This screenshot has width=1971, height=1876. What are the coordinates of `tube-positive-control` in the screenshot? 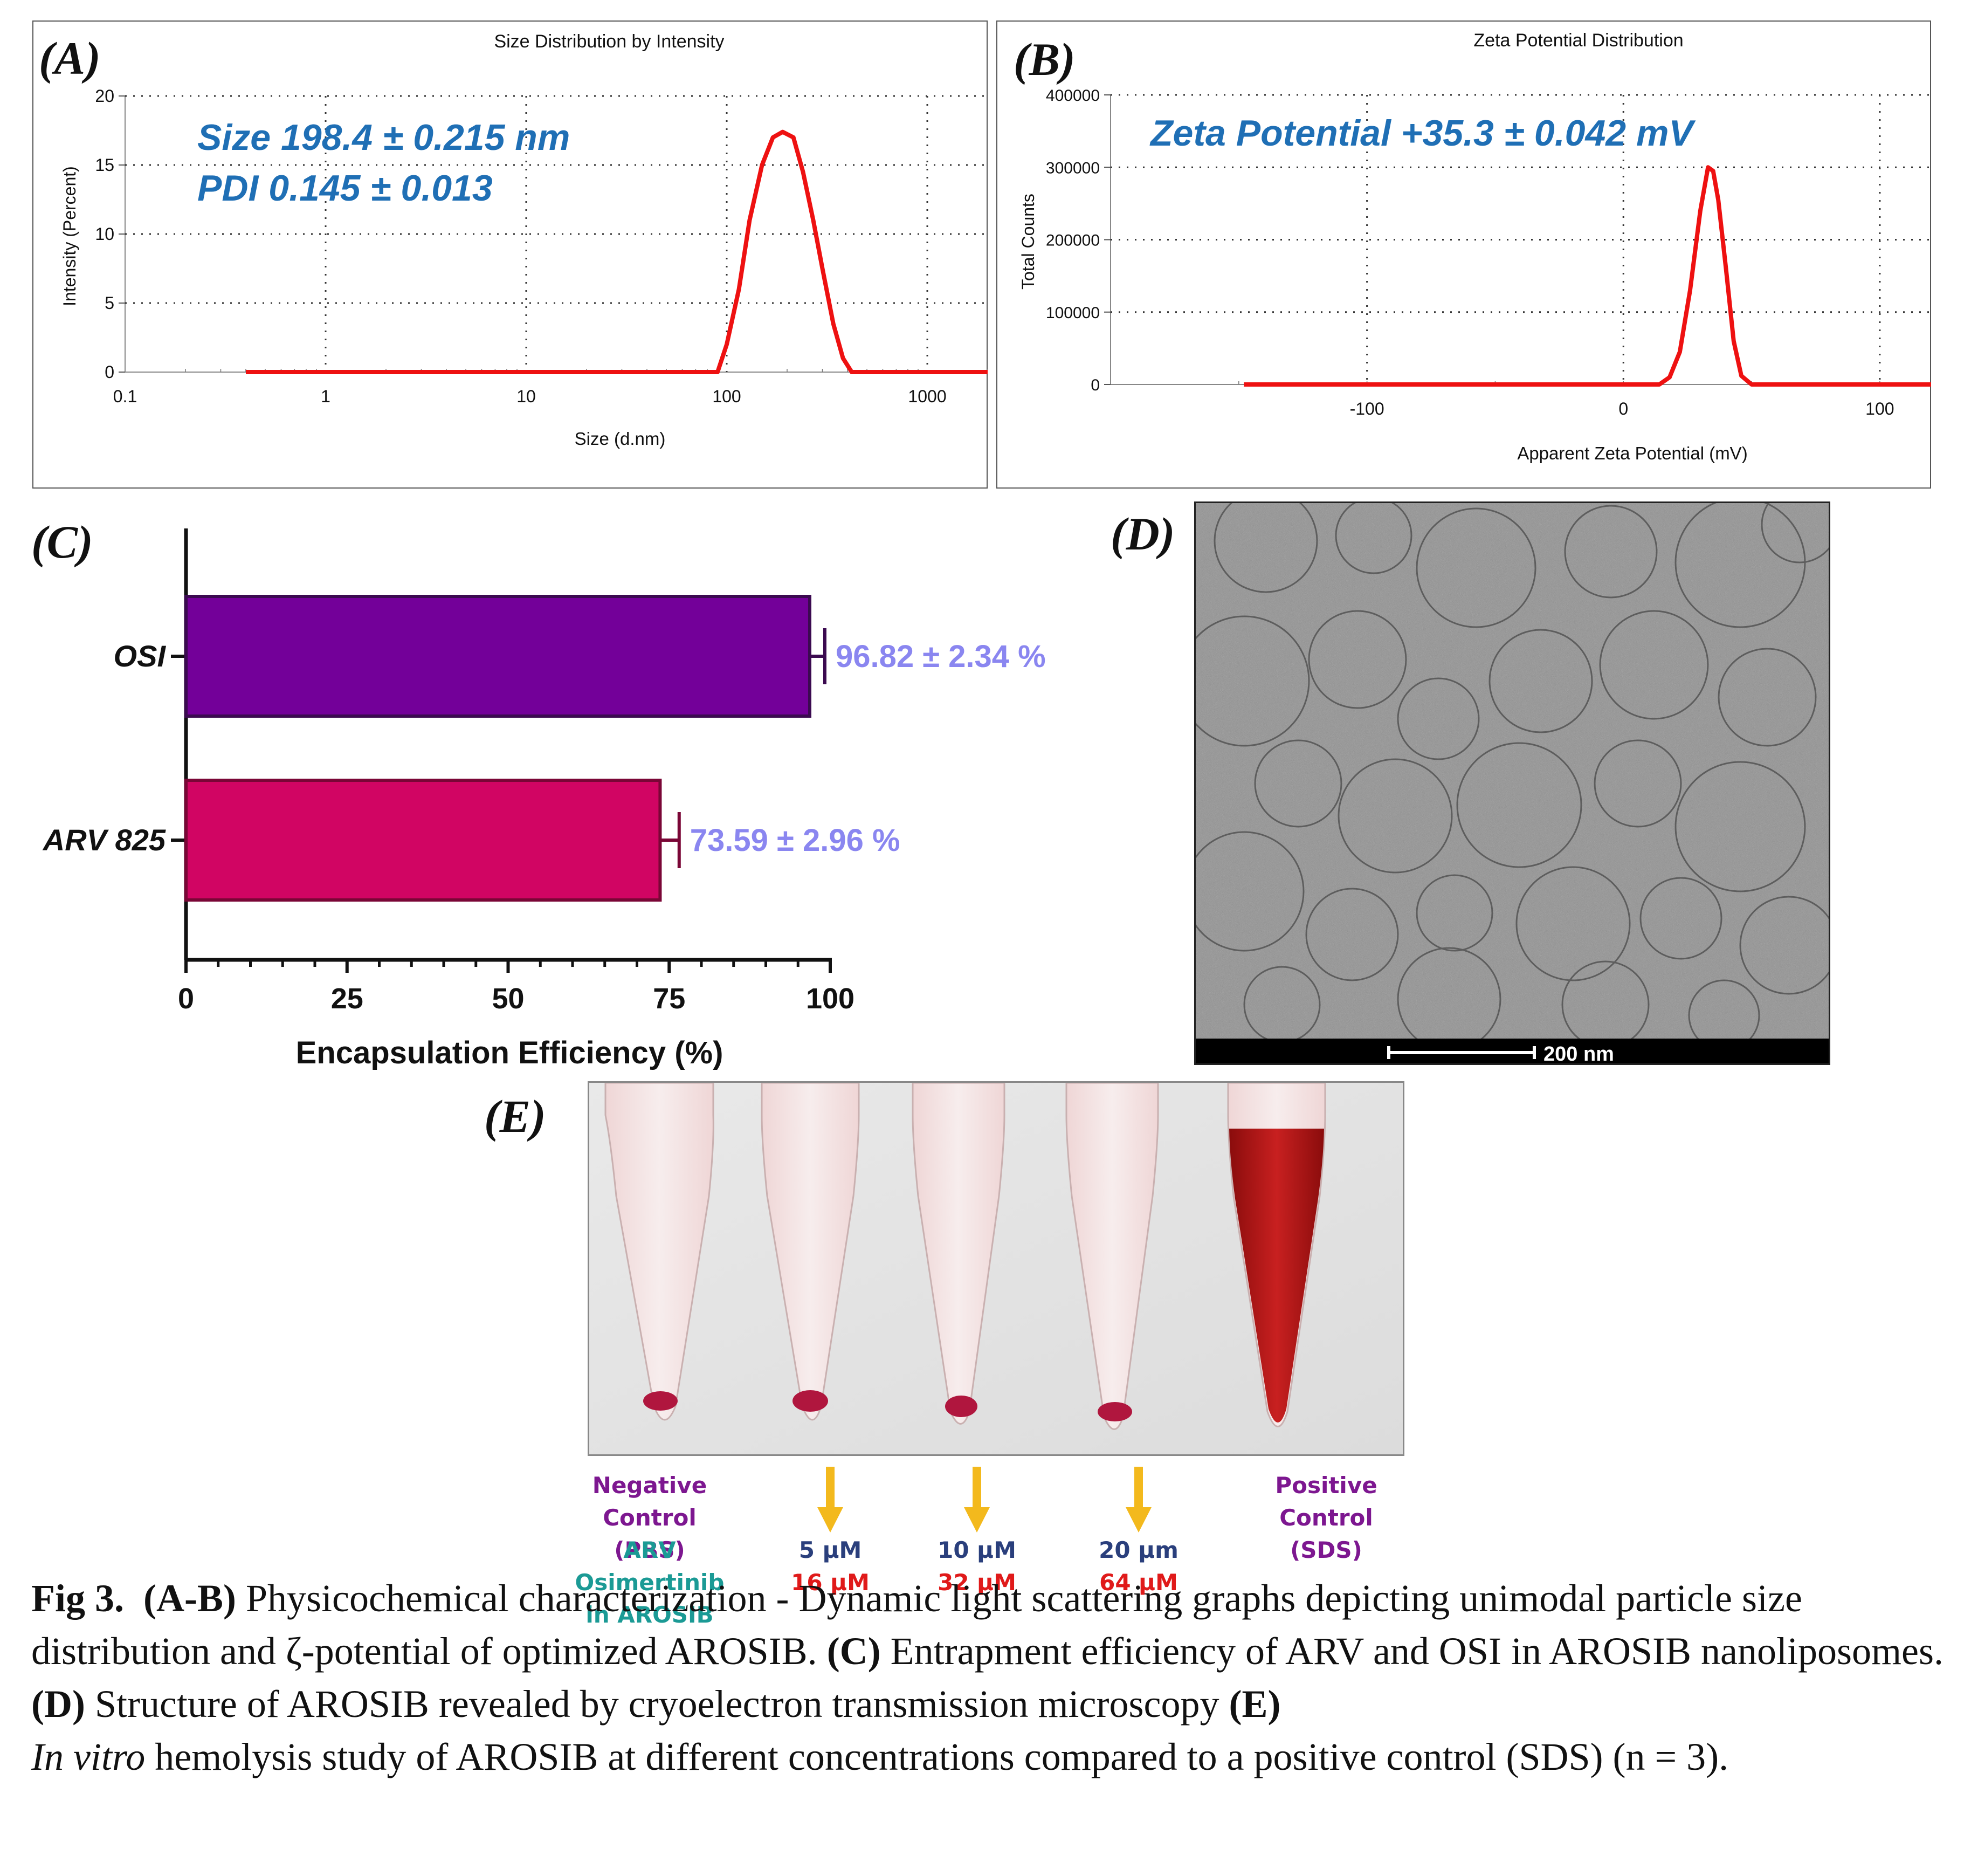 It's located at (1276, 1255).